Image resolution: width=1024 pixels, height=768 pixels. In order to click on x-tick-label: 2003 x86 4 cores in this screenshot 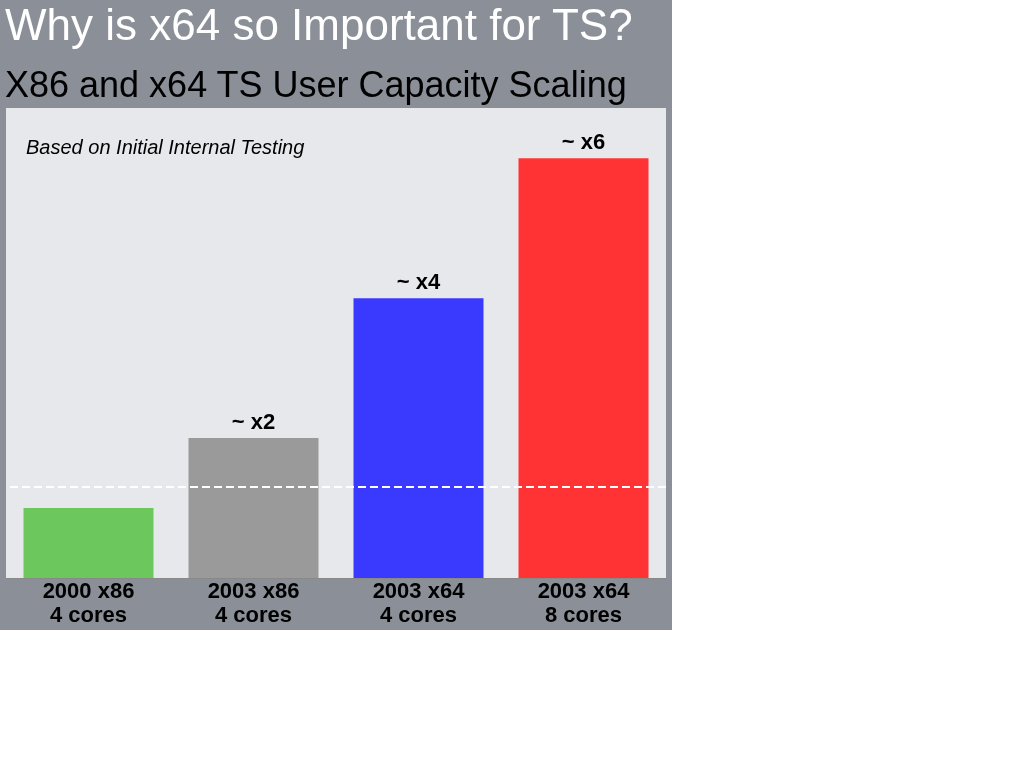, I will do `click(253, 602)`.